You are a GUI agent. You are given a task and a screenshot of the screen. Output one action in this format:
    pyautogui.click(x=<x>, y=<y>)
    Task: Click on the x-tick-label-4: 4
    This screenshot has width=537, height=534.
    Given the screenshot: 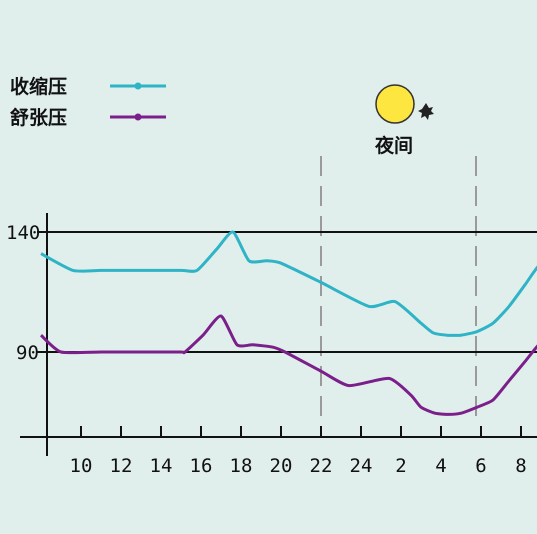 What is the action you would take?
    pyautogui.click(x=440, y=466)
    